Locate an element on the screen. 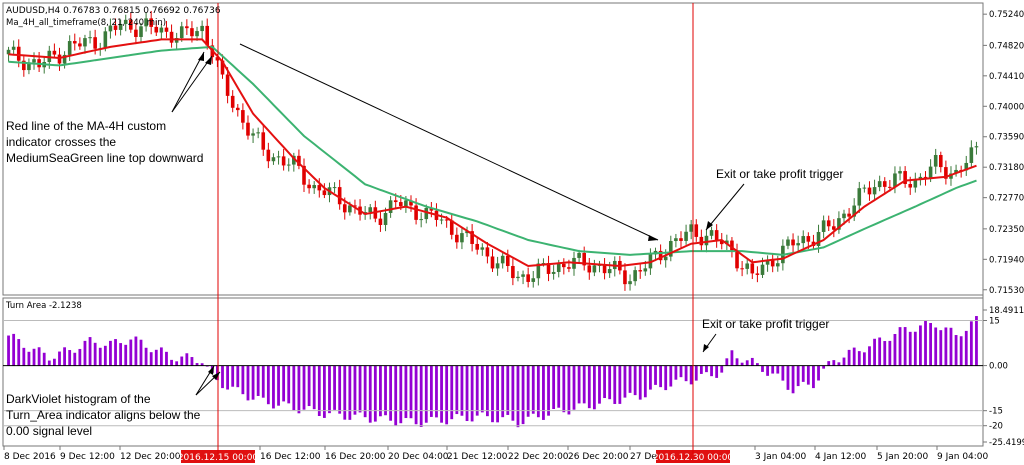 This screenshot has height=465, width=1024. time-tick-label: 4 Jan 12:00 is located at coordinates (841, 457).